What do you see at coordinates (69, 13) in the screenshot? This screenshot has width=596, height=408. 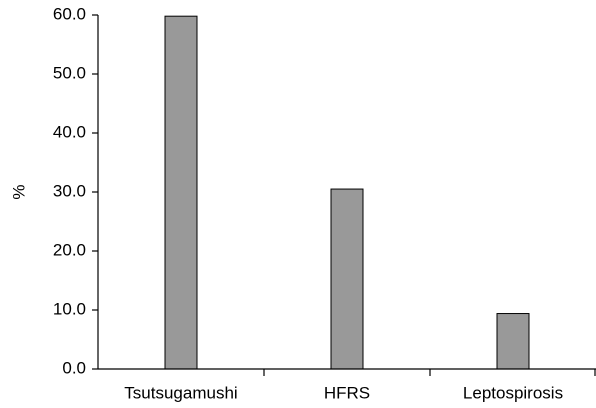 I see `y-tick-label: 60.0` at bounding box center [69, 13].